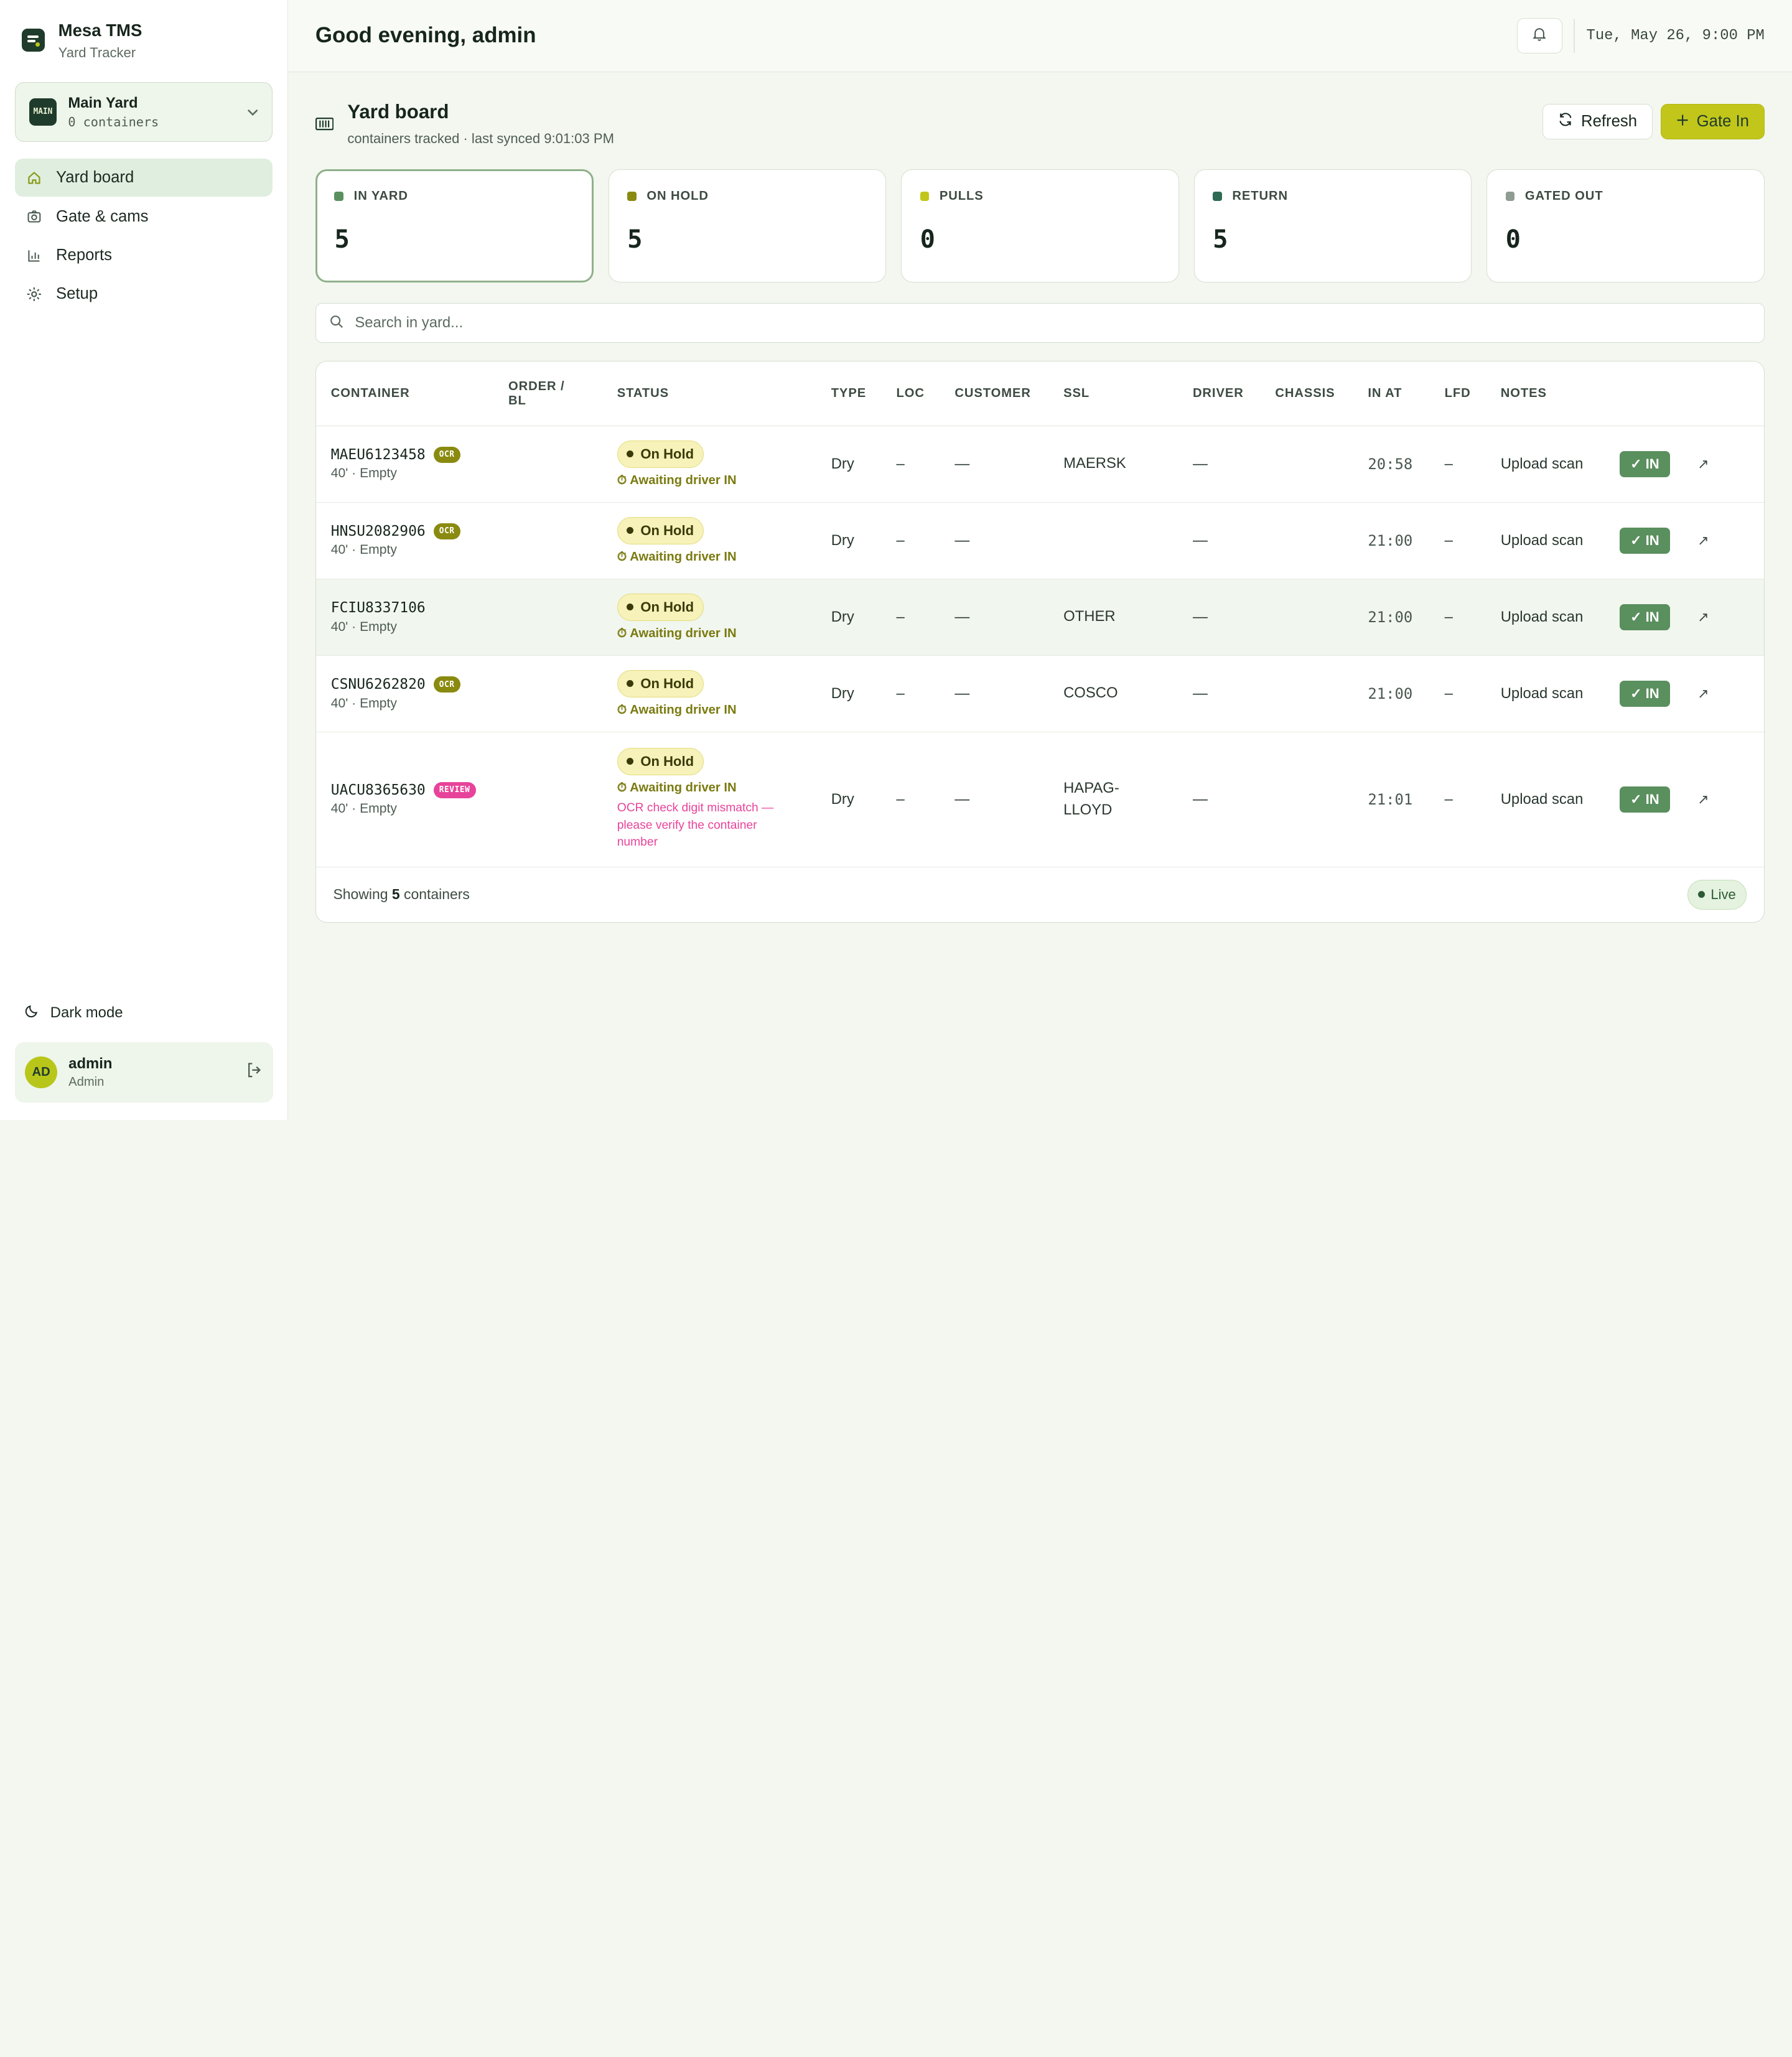 This screenshot has height=2057, width=1792. I want to click on sidebar-nav: Yard board Gate & cams Reports Setup, so click(143, 236).